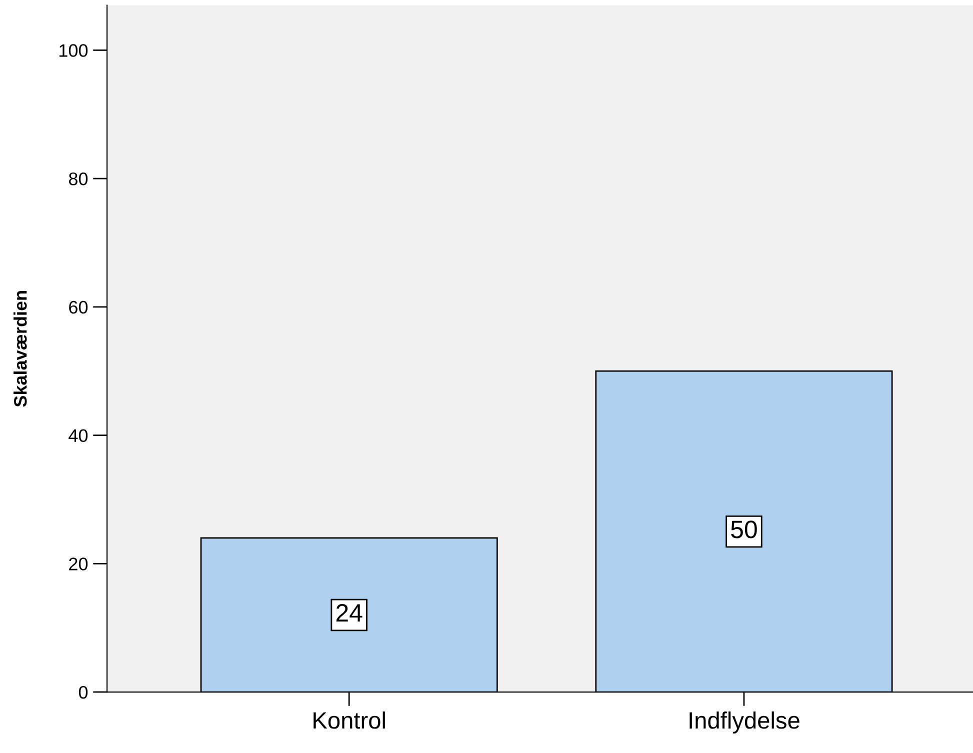 The height and width of the screenshot is (753, 973). I want to click on data-label: 24, so click(349, 613).